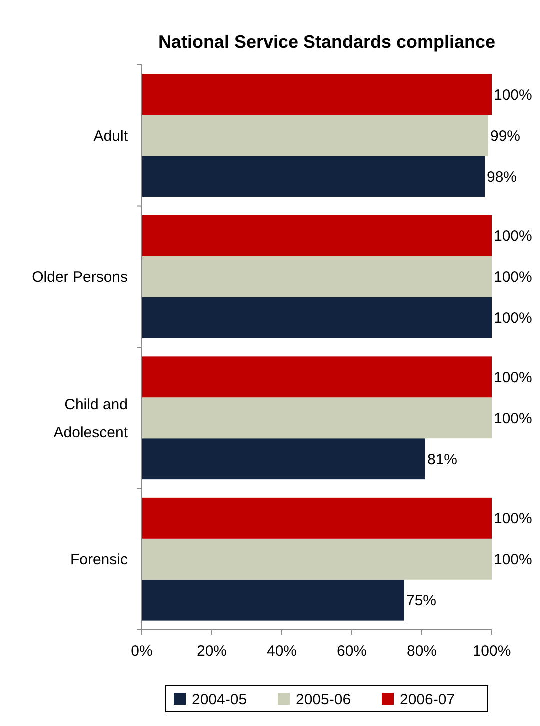  I want to click on y-tick-label: Older Persons, so click(80, 277).